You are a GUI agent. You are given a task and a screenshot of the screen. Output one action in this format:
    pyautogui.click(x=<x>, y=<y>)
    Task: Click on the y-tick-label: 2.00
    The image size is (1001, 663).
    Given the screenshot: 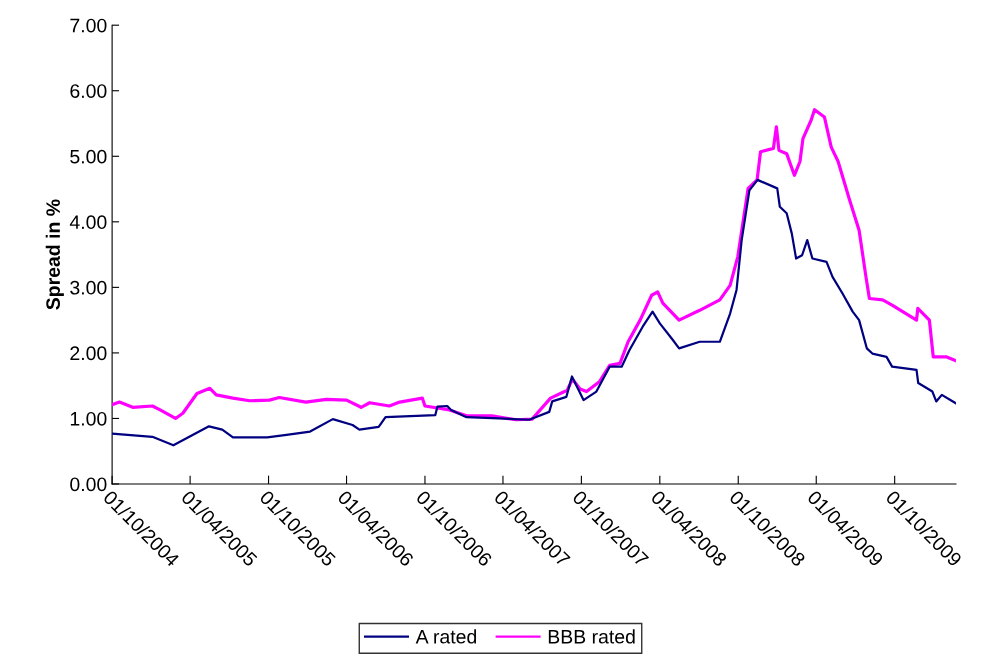 What is the action you would take?
    pyautogui.click(x=88, y=353)
    